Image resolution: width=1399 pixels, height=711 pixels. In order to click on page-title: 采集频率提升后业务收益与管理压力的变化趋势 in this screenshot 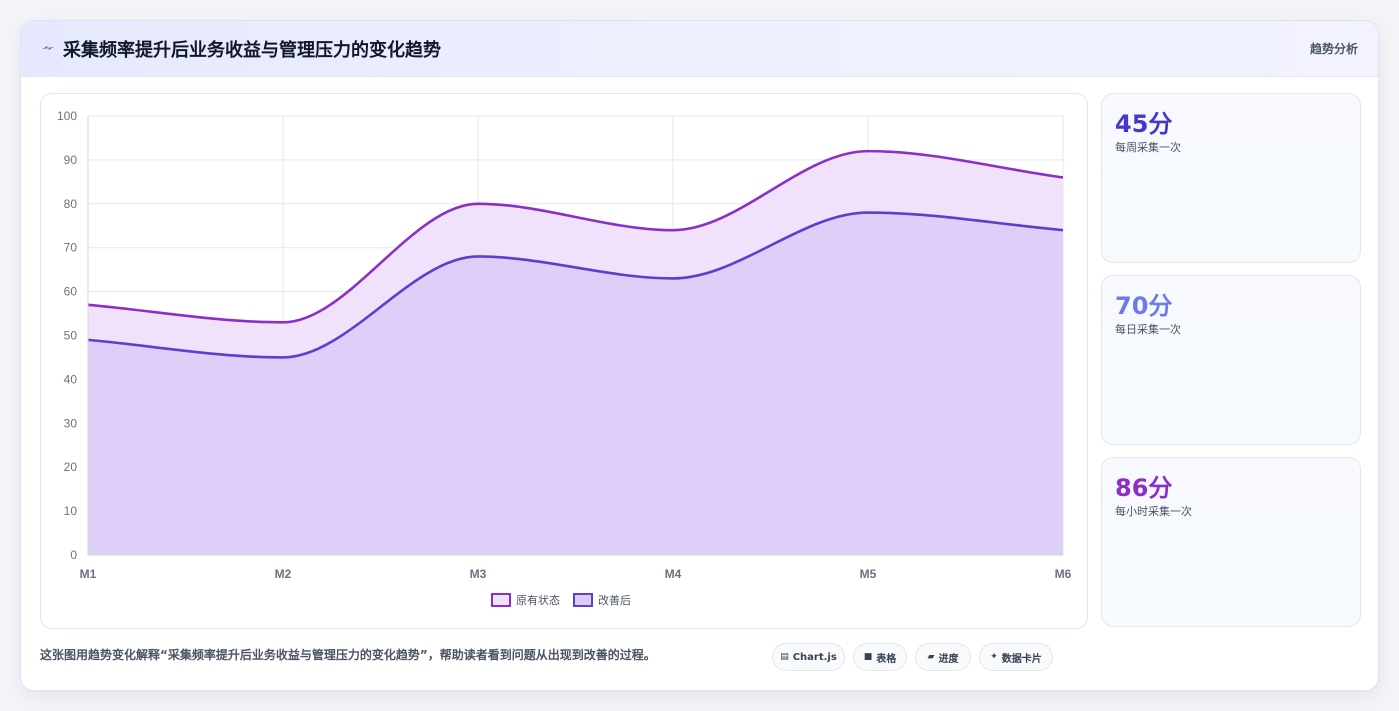, I will do `click(252, 50)`.